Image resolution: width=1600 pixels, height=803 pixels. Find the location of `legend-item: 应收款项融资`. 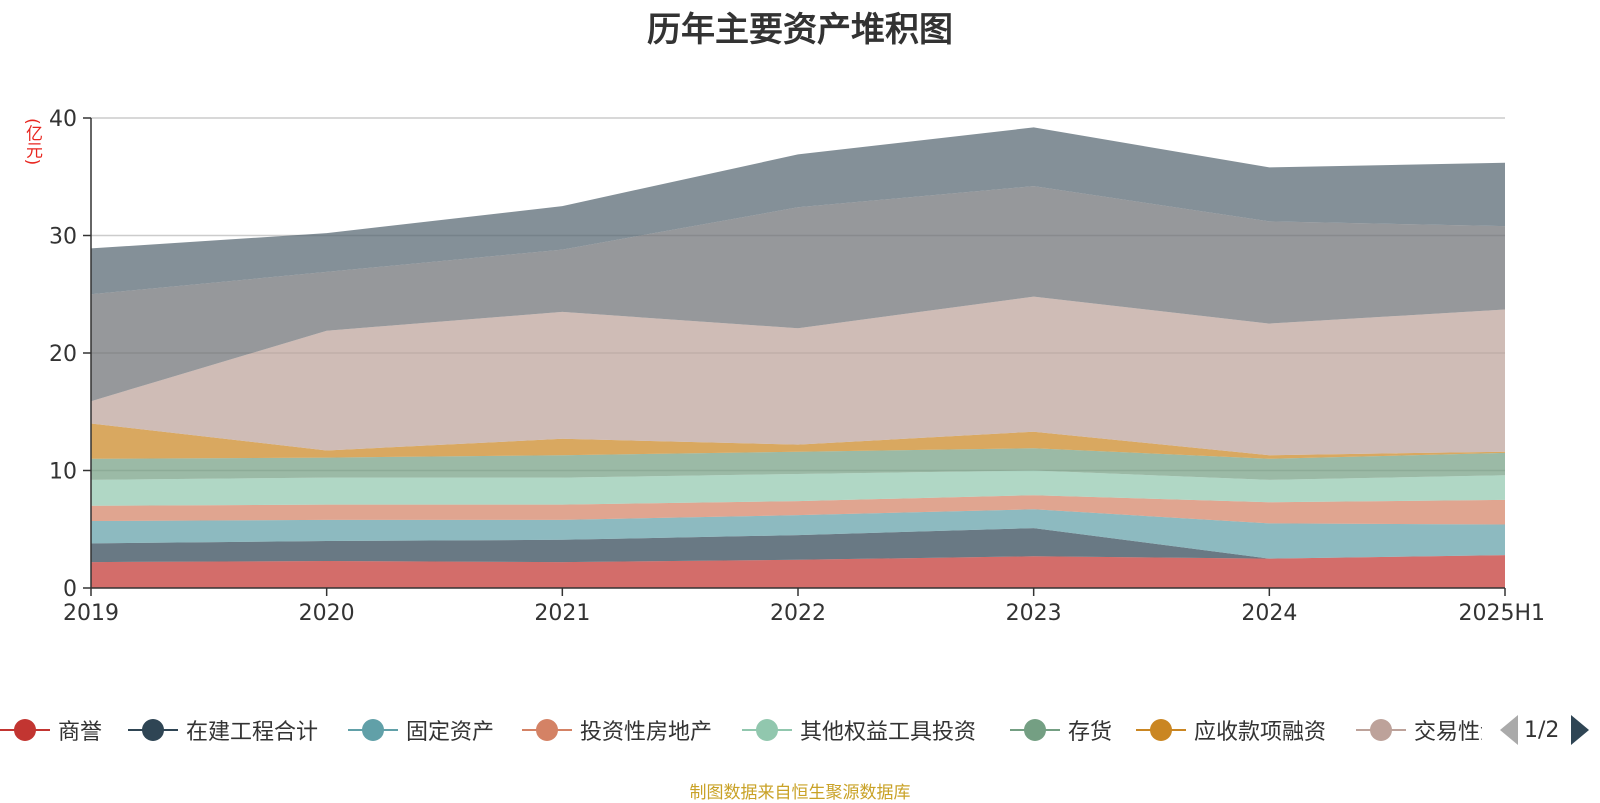

legend-item: 应收款项融资 is located at coordinates (1231, 730).